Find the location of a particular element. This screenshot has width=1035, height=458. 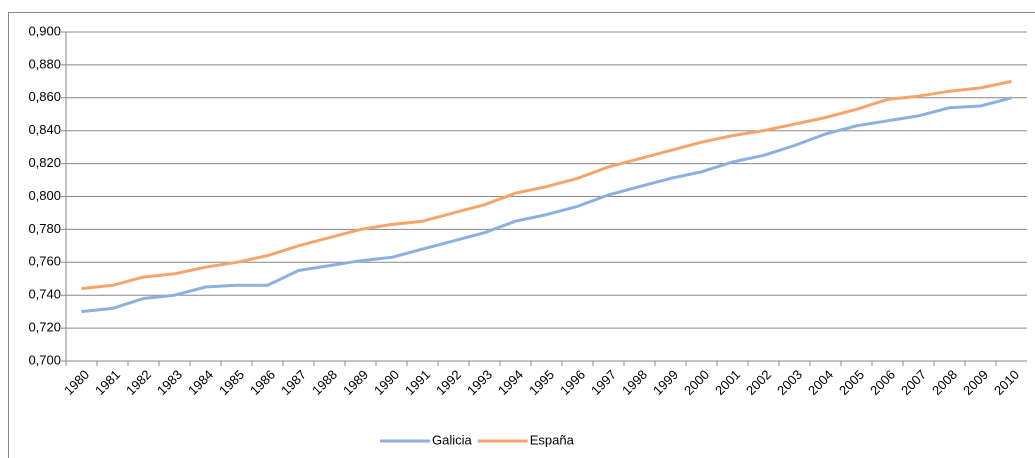

y-tick-label: 0,800 is located at coordinates (44, 195).